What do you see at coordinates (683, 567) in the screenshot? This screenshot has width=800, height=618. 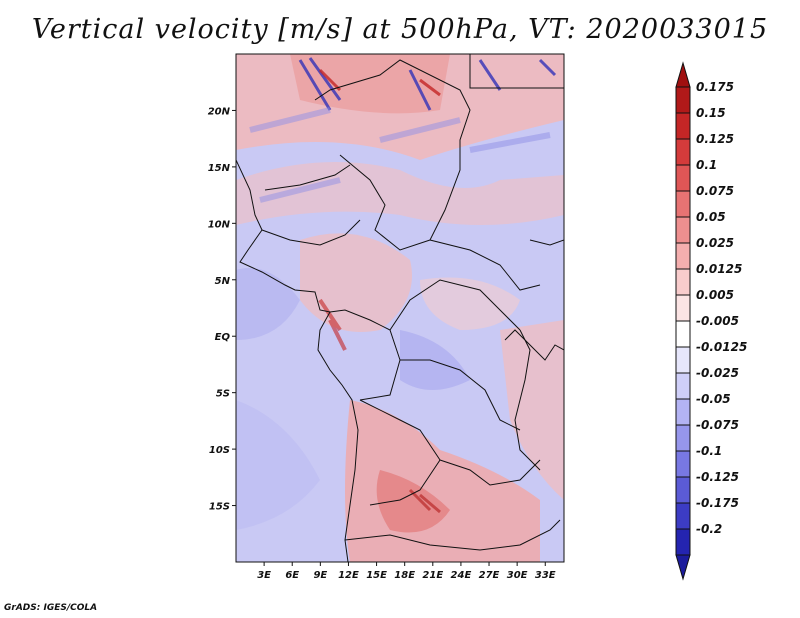 I see `colorbar-bottom-cap` at bounding box center [683, 567].